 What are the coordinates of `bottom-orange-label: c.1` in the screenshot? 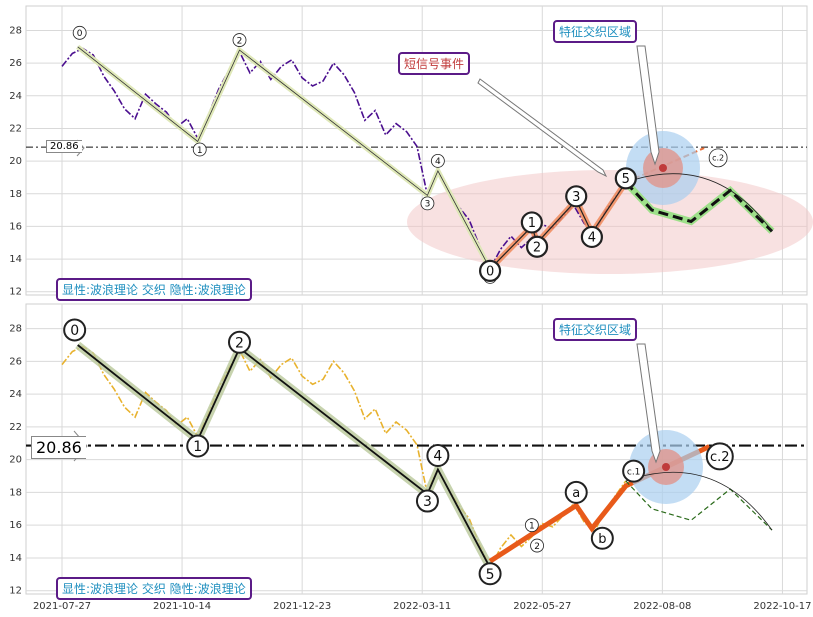 It's located at (634, 472).